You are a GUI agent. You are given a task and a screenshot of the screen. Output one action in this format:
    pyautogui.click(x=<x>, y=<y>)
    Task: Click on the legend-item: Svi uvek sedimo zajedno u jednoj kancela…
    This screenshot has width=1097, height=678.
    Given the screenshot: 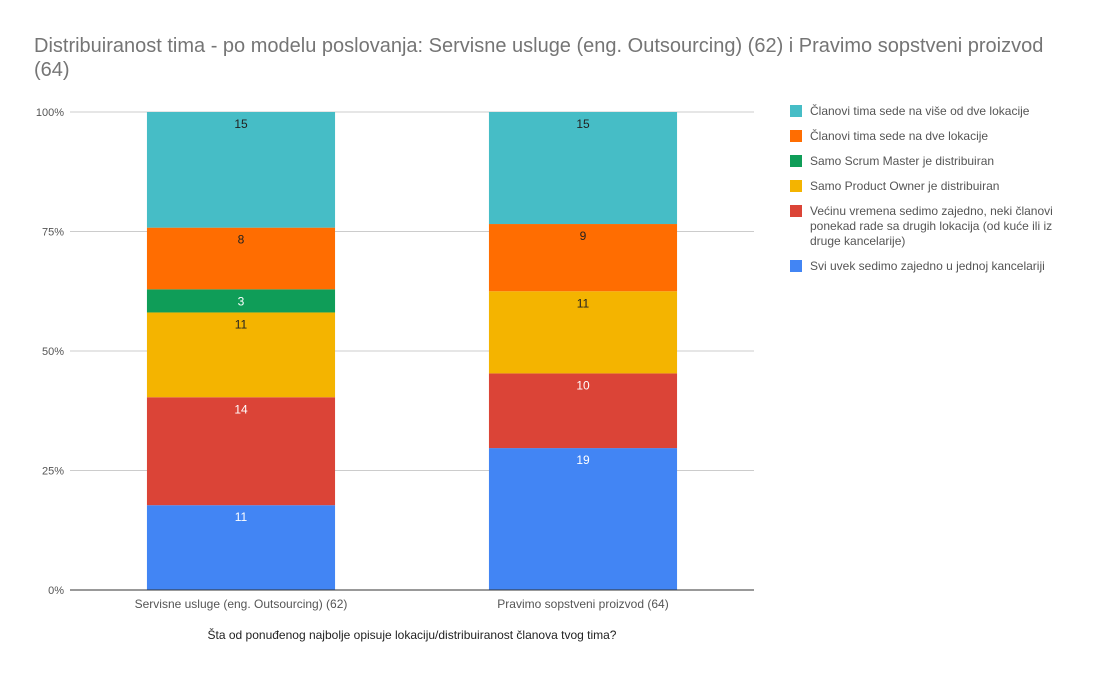 What is the action you would take?
    pyautogui.click(x=925, y=266)
    